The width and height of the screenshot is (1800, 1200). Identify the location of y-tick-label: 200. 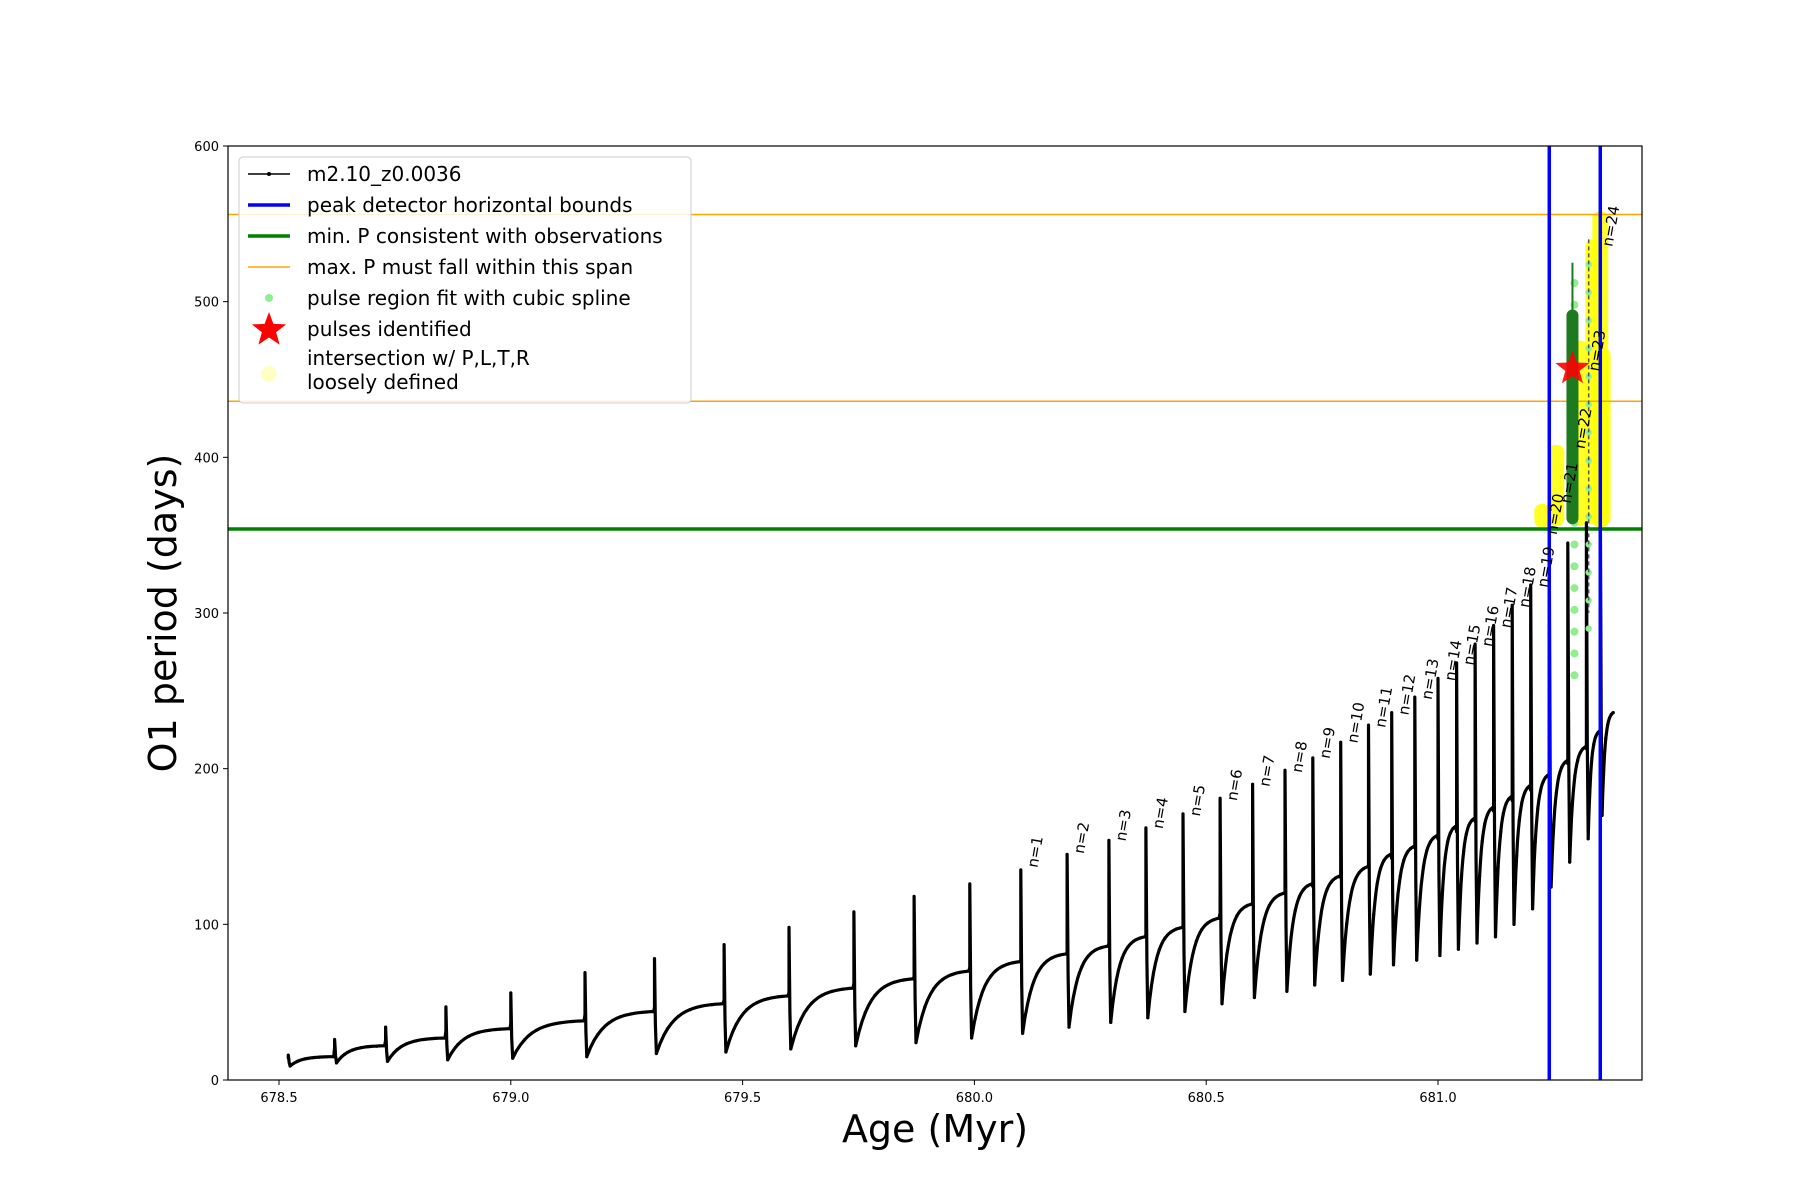
(206, 770).